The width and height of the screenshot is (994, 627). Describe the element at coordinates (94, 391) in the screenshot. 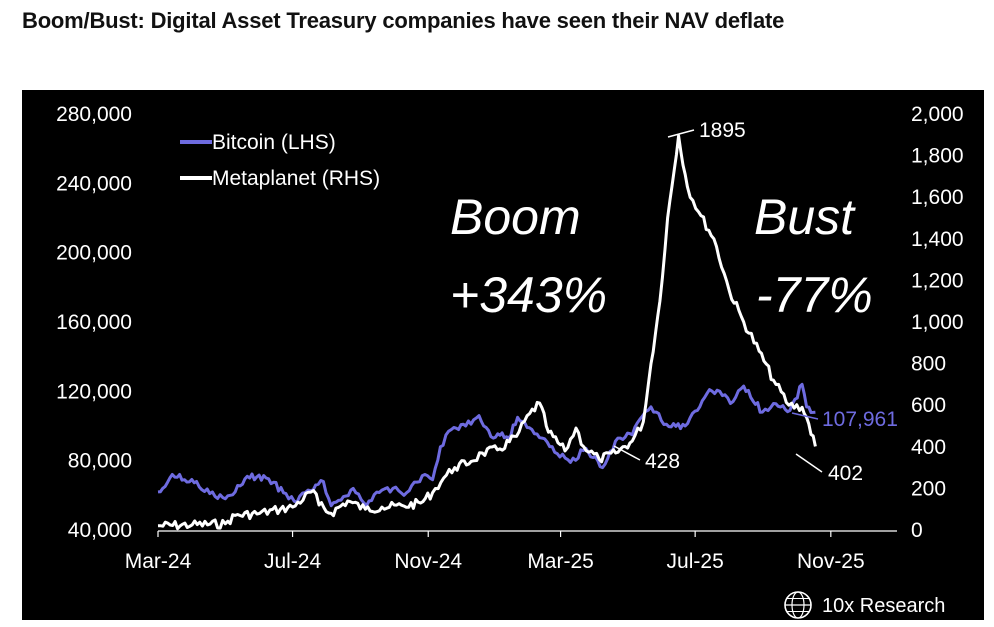

I see `y-left-tick-label: 120,000` at that location.